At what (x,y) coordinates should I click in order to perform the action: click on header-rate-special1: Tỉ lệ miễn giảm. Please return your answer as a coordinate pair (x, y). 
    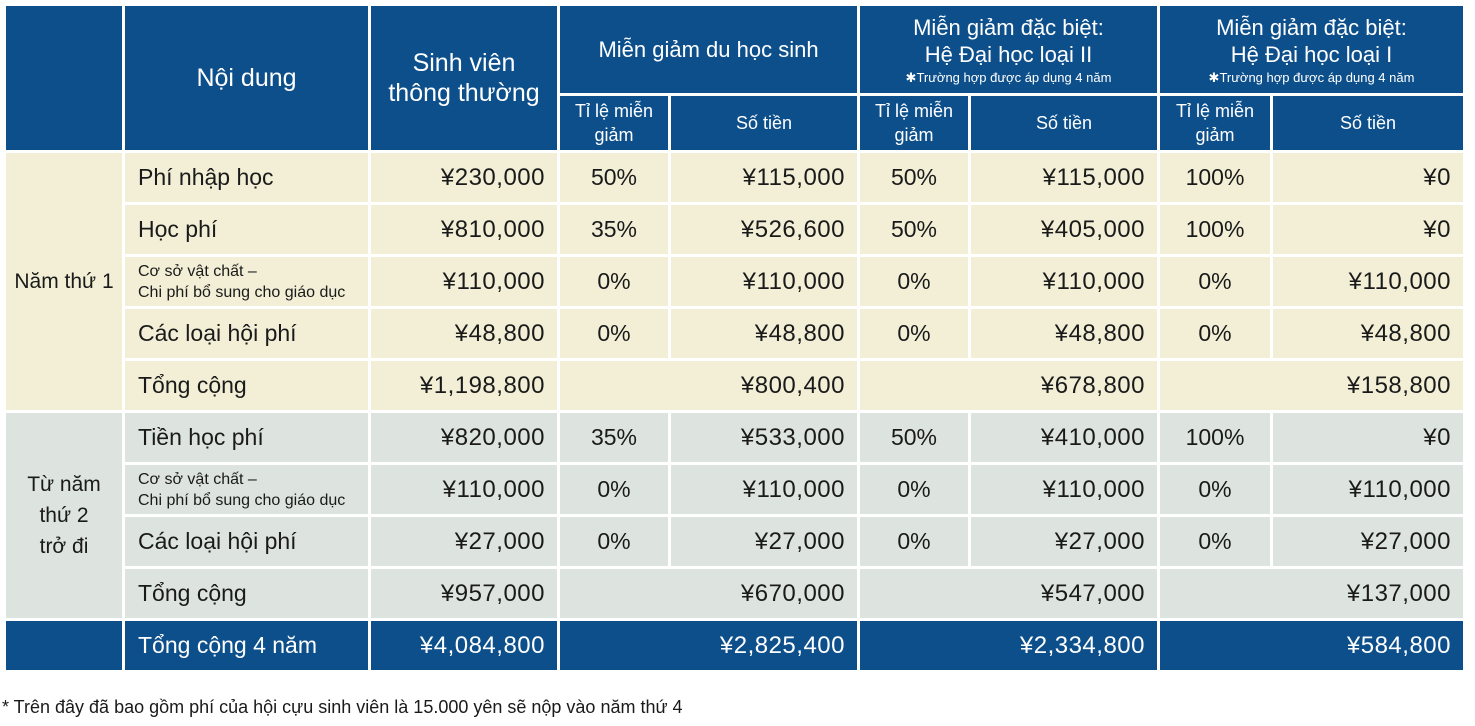
    Looking at the image, I should click on (1215, 123).